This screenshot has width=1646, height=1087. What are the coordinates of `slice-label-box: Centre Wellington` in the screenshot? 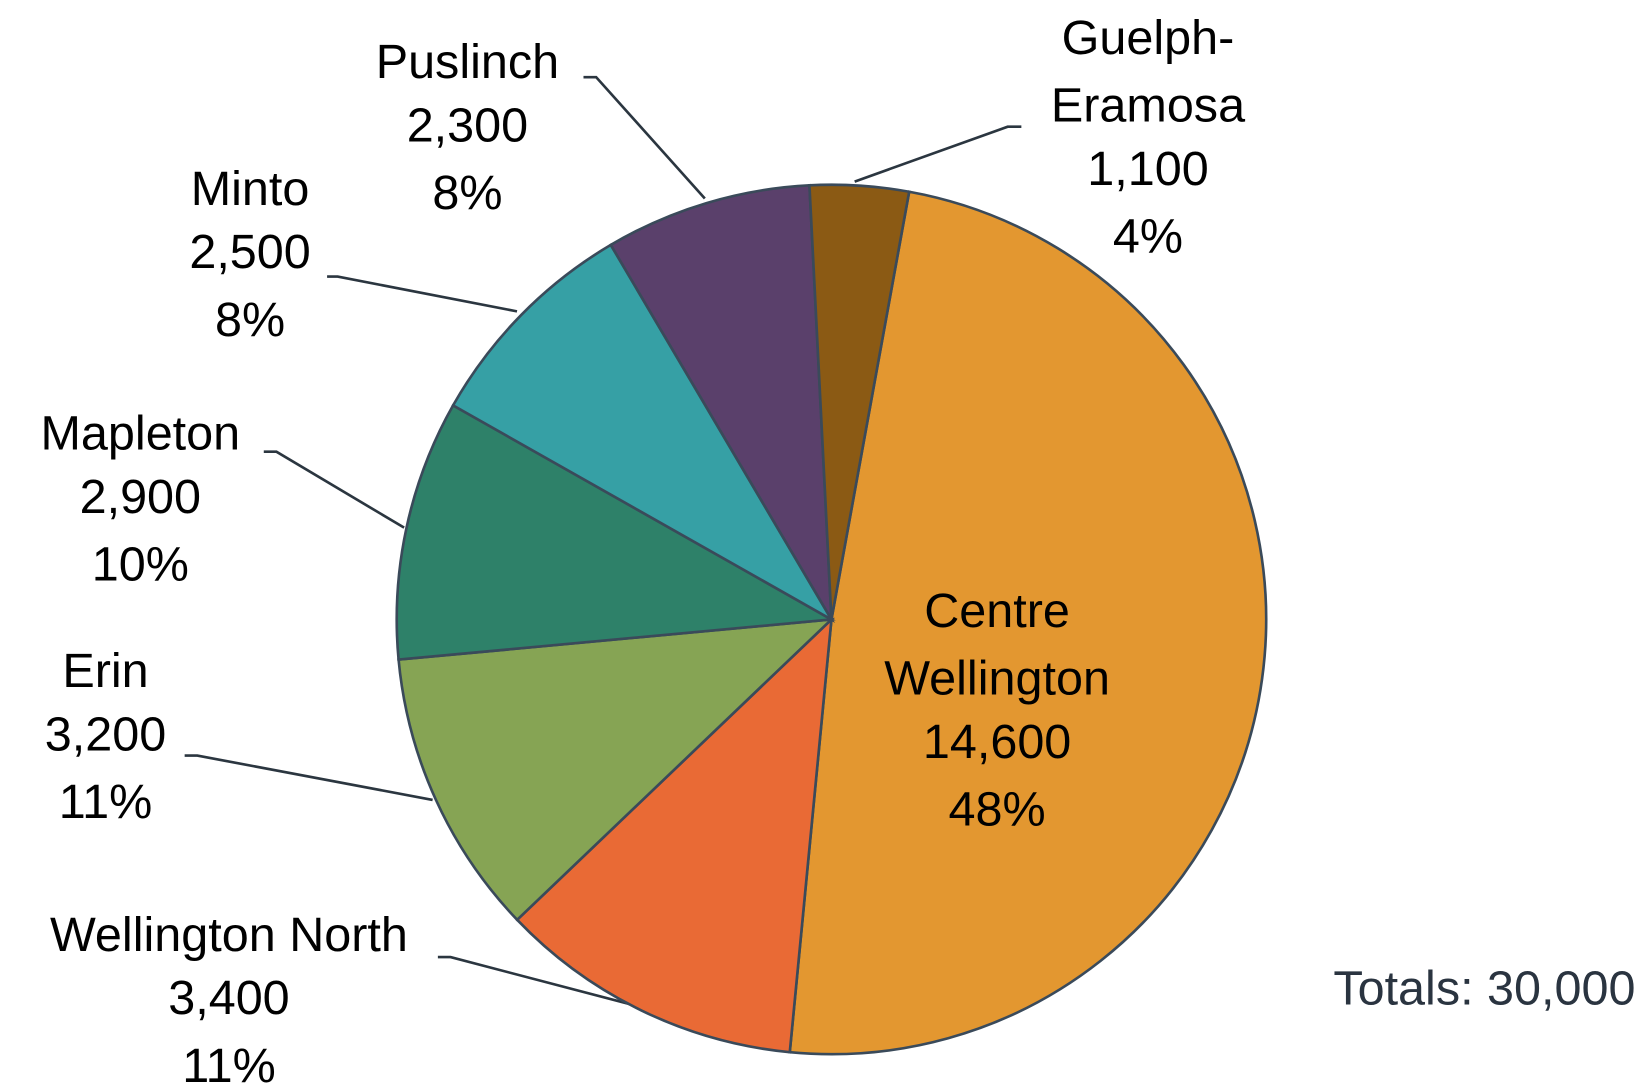 It's located at (997, 643).